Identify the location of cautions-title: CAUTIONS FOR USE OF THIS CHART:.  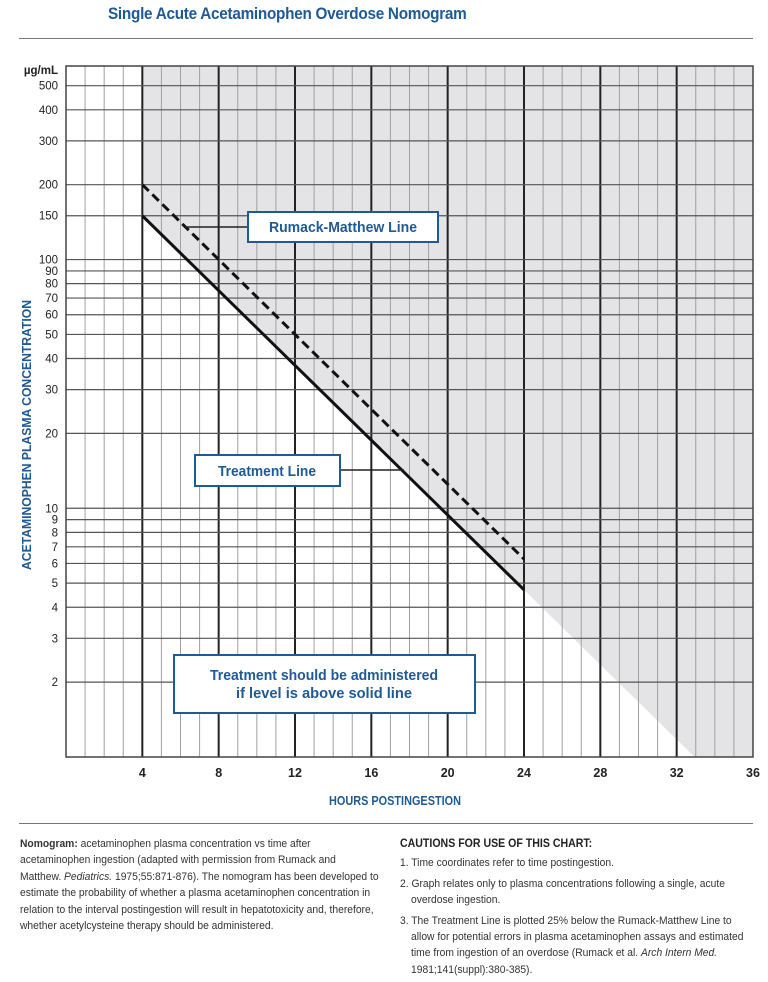
(496, 844).